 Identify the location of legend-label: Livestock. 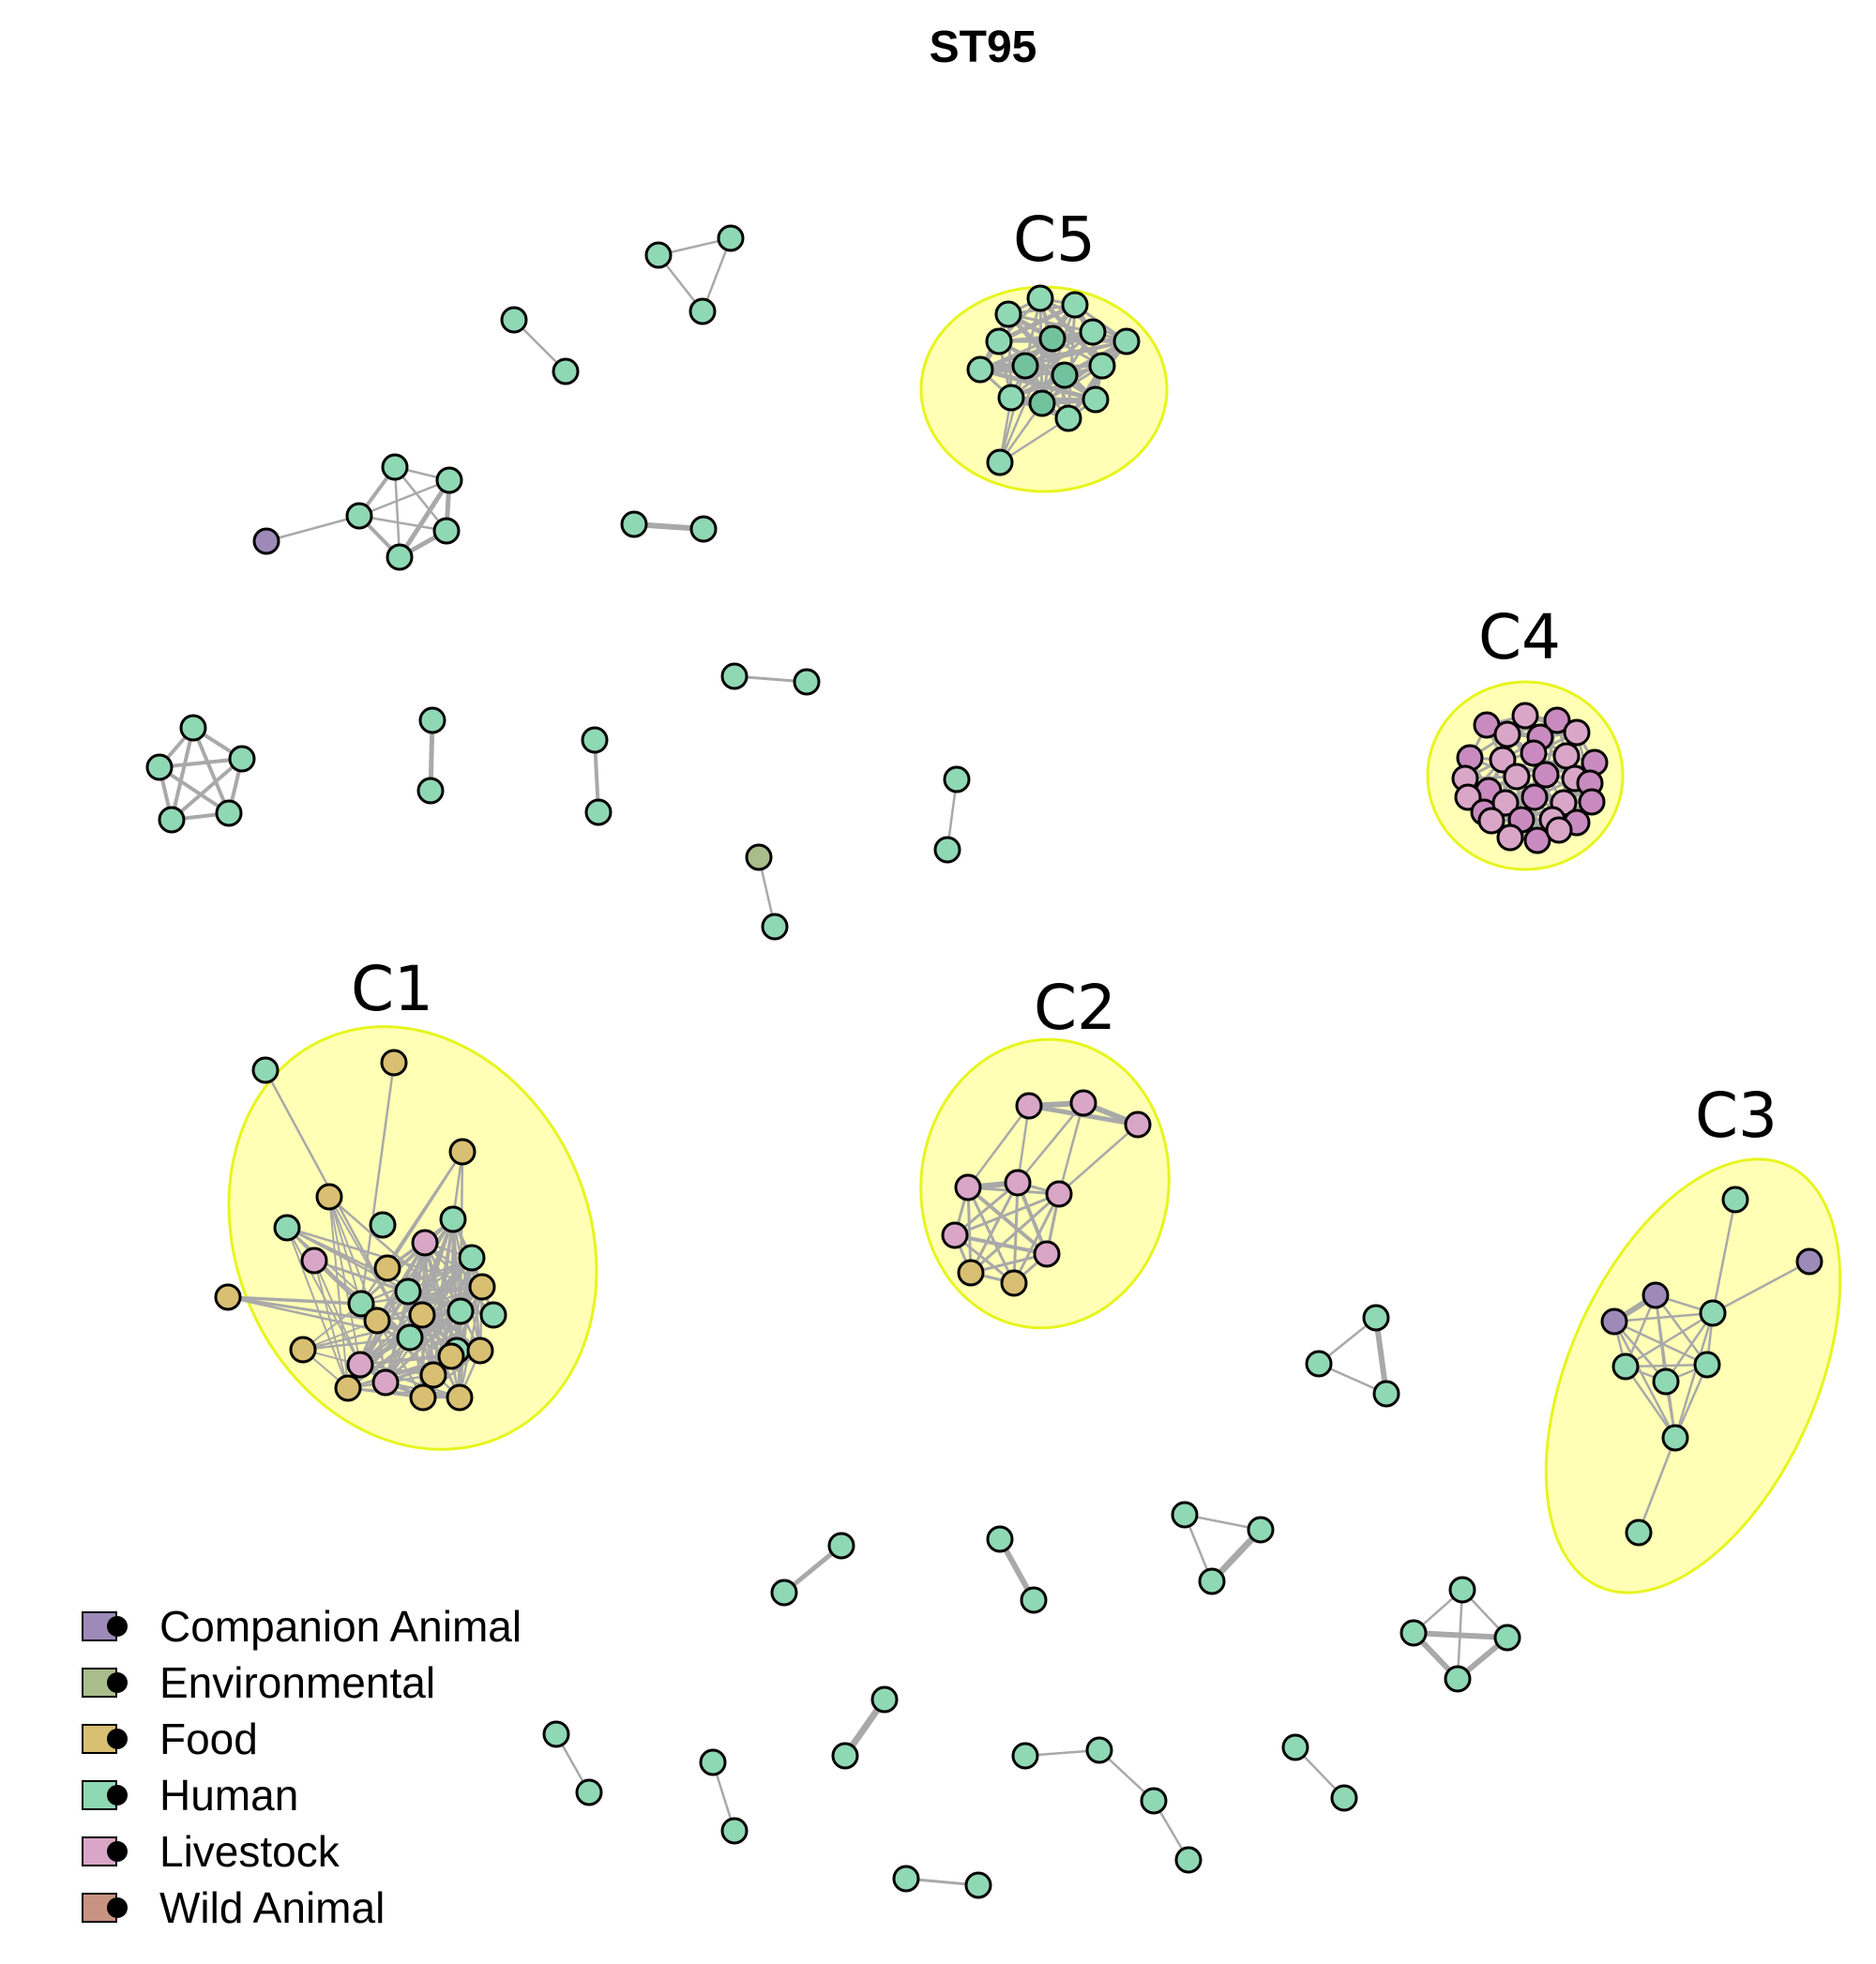
(249, 1852).